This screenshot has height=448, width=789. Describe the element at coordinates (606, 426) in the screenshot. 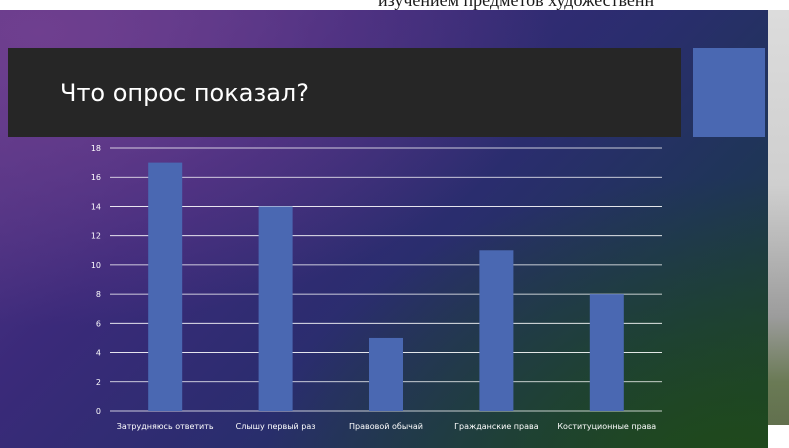

I see `category-label: Коституционные права` at that location.